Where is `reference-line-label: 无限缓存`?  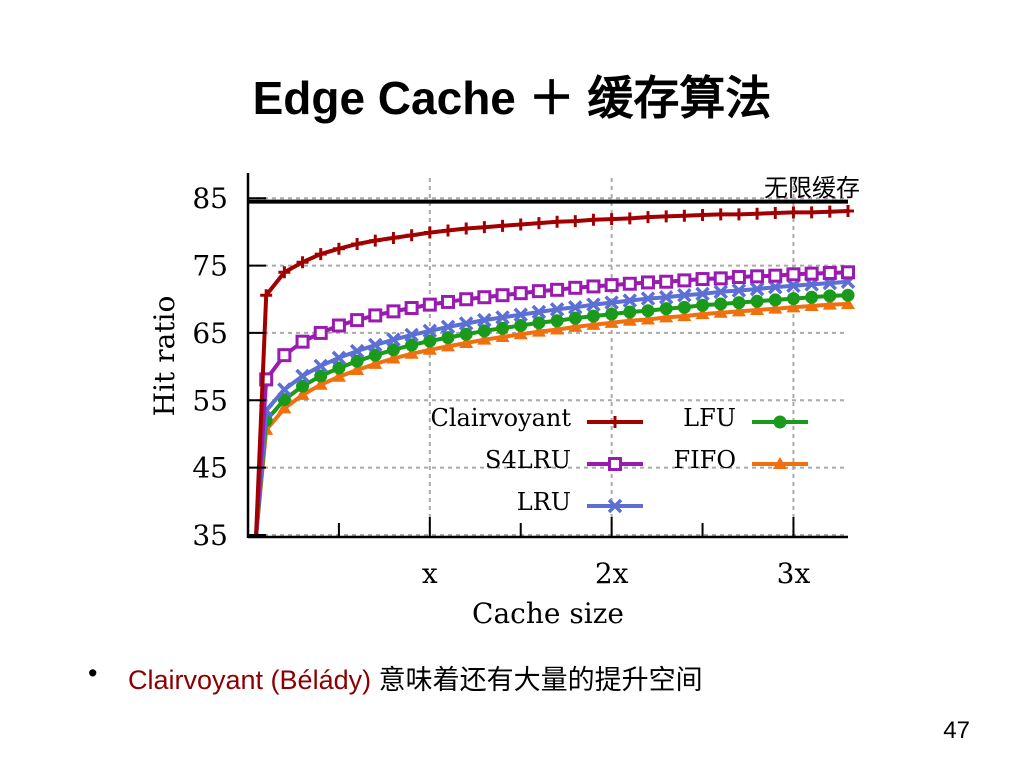
reference-line-label: 无限缓存 is located at coordinates (812, 188).